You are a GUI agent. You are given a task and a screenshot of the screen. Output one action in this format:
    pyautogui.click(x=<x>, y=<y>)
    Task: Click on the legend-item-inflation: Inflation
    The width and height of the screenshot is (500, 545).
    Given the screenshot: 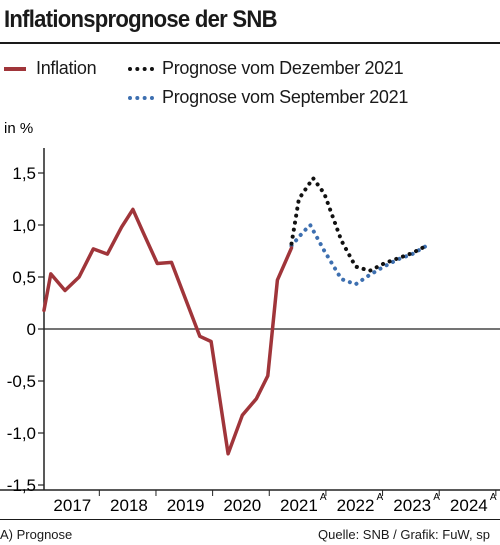 What is the action you would take?
    pyautogui.click(x=50, y=68)
    